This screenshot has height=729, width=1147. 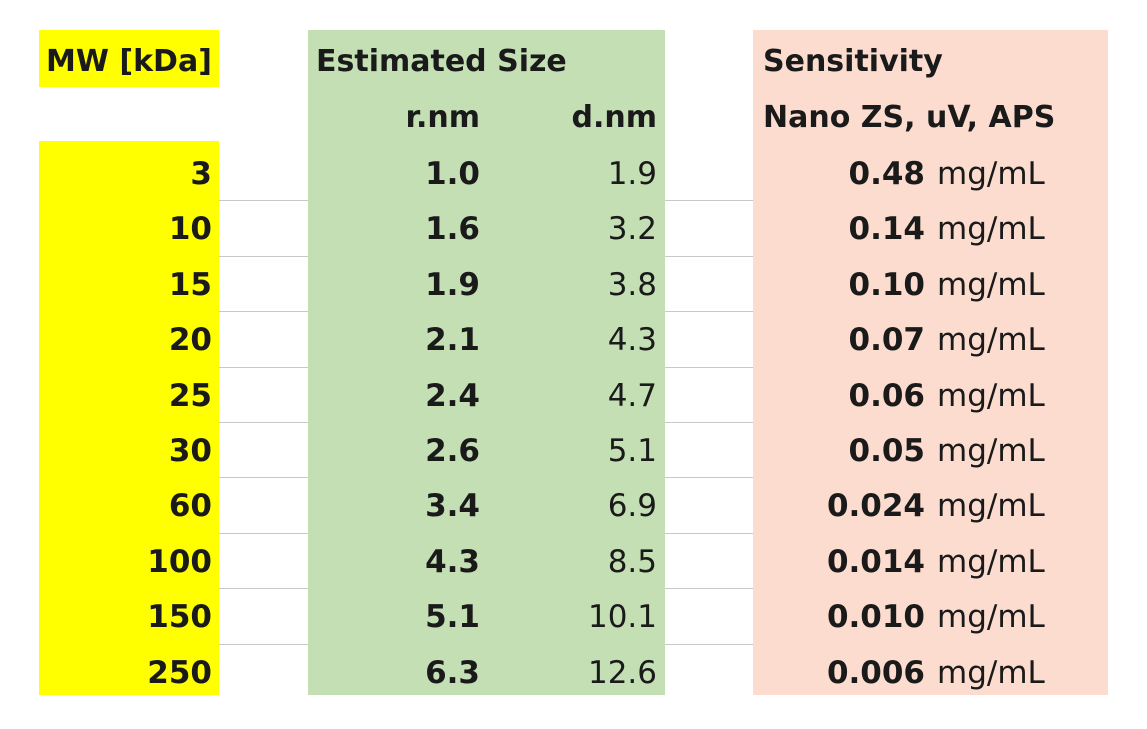 I want to click on radius-value: 1.6, so click(x=452, y=229).